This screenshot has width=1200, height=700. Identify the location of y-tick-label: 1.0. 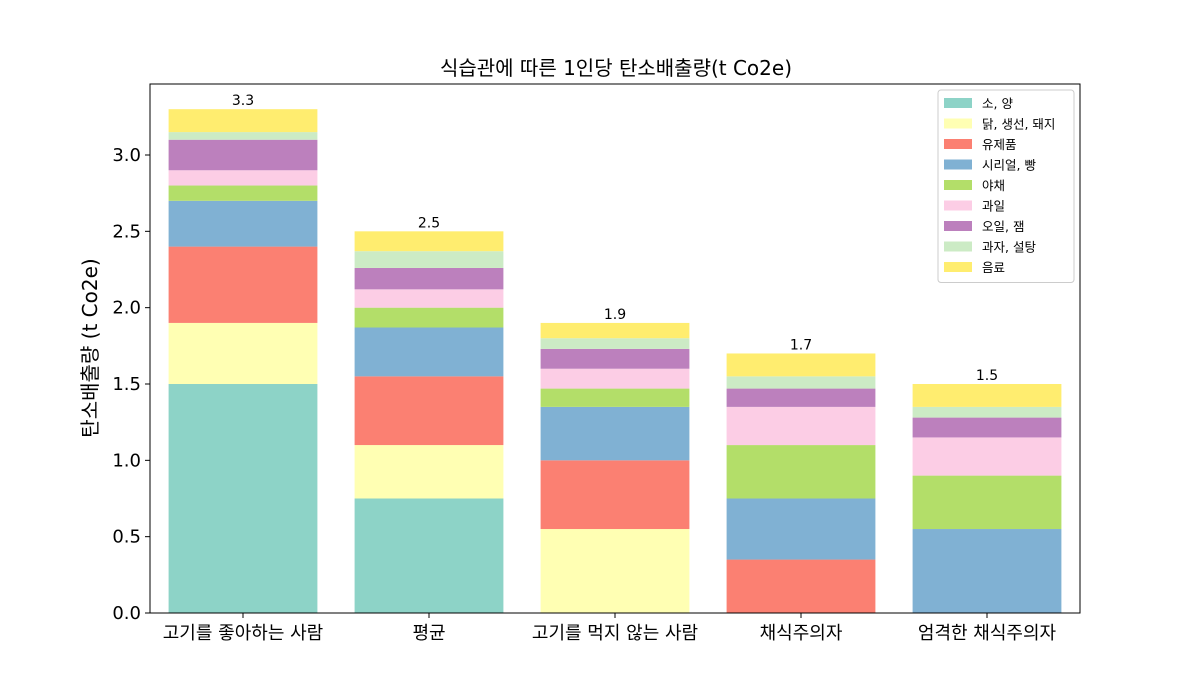
(126, 460).